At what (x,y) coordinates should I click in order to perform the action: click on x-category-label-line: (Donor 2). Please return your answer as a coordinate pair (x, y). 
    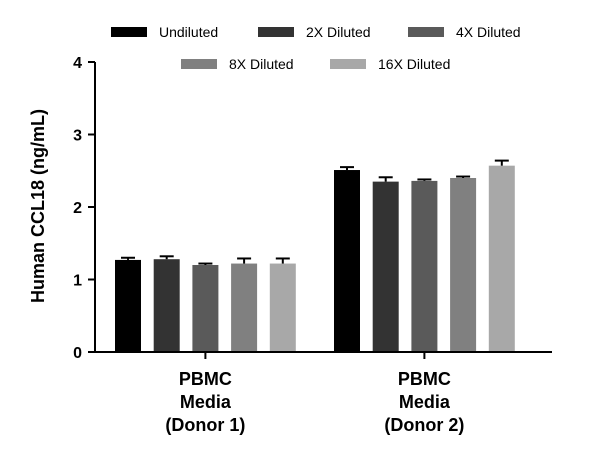
    Looking at the image, I should click on (424, 425).